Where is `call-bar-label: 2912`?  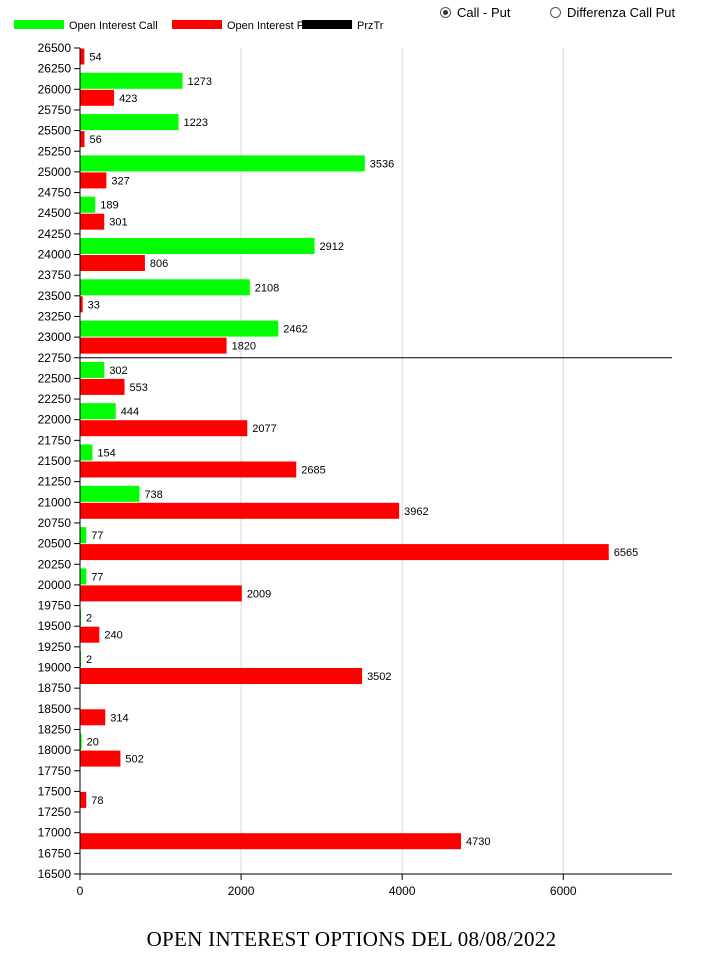 call-bar-label: 2912 is located at coordinates (332, 247).